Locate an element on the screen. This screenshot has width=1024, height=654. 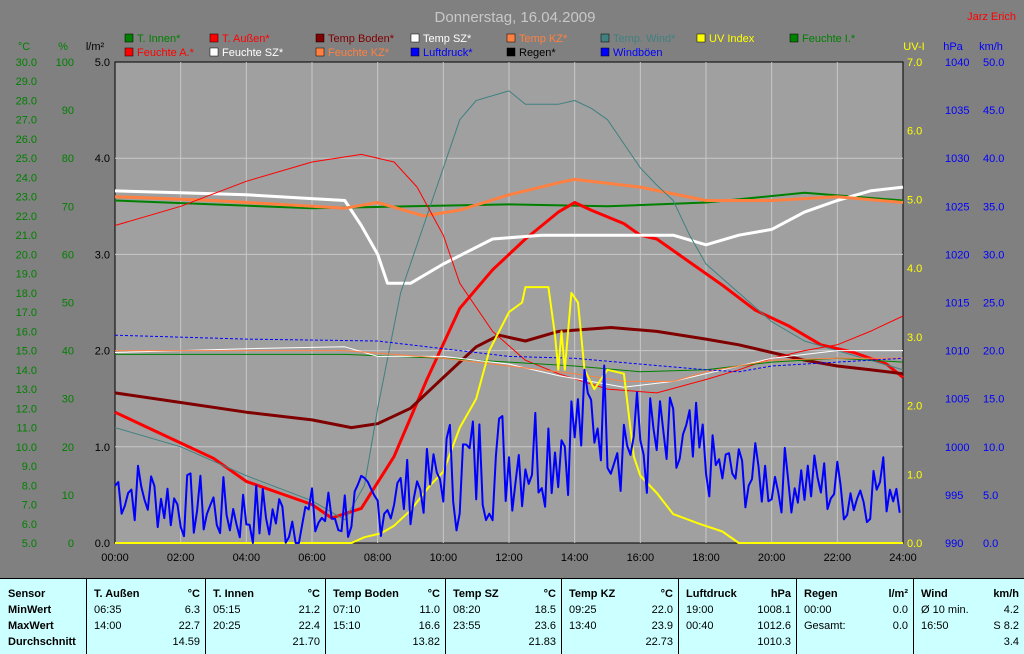
cell-value: 23.6 is located at coordinates (545, 626).